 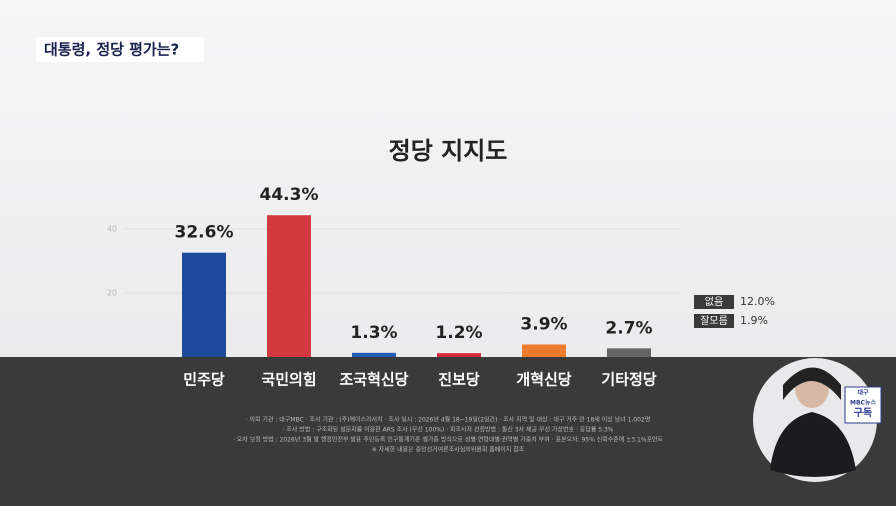 What do you see at coordinates (289, 195) in the screenshot?
I see `value-label: 44.3%` at bounding box center [289, 195].